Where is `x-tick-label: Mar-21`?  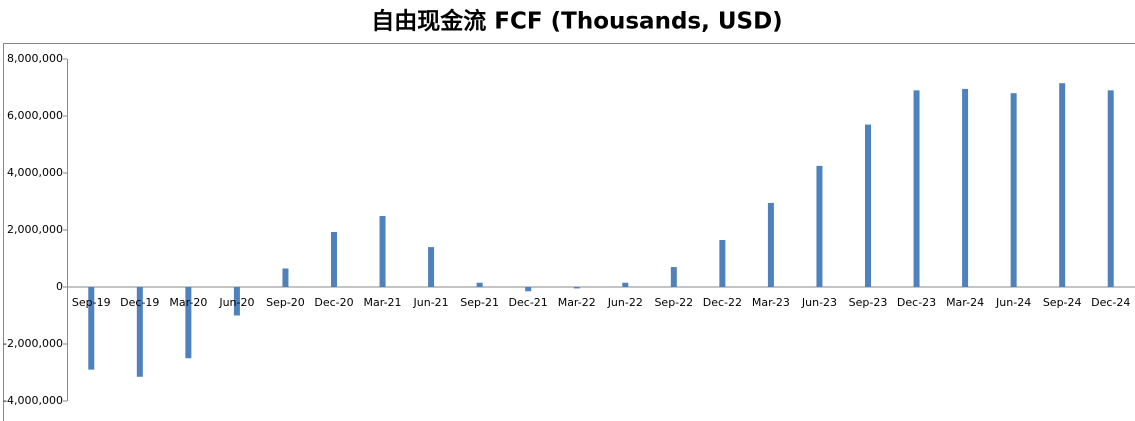 x-tick-label: Mar-21 is located at coordinates (383, 302).